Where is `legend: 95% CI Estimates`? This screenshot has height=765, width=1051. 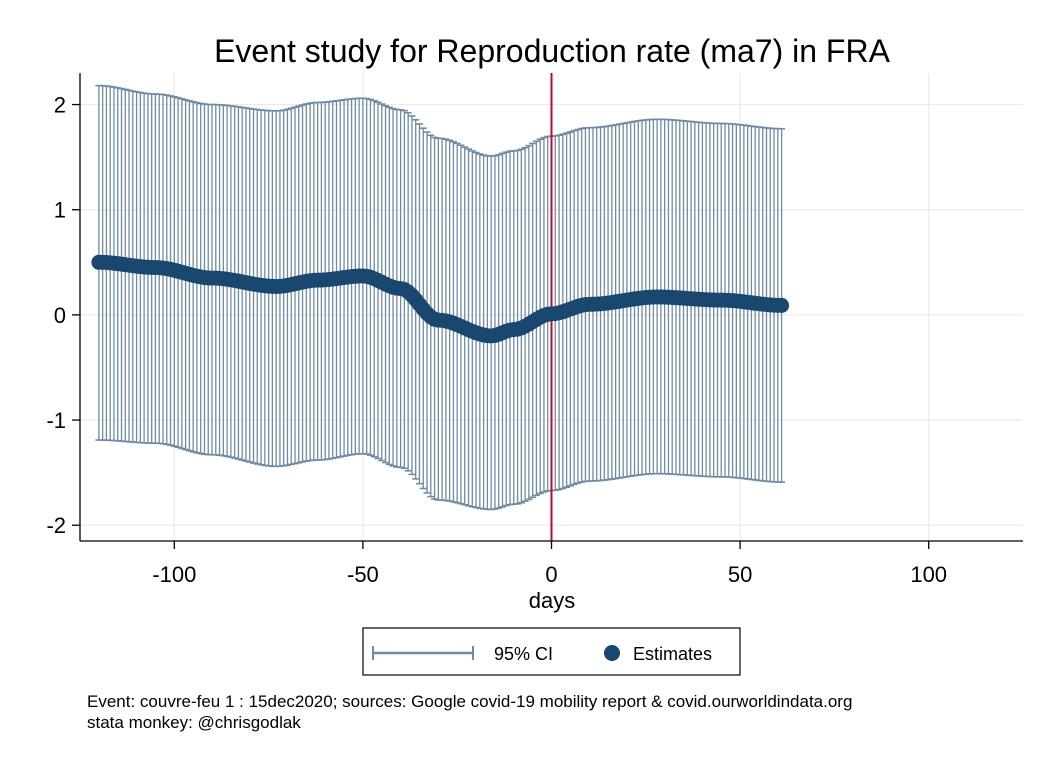
legend: 95% CI Estimates is located at coordinates (551, 651).